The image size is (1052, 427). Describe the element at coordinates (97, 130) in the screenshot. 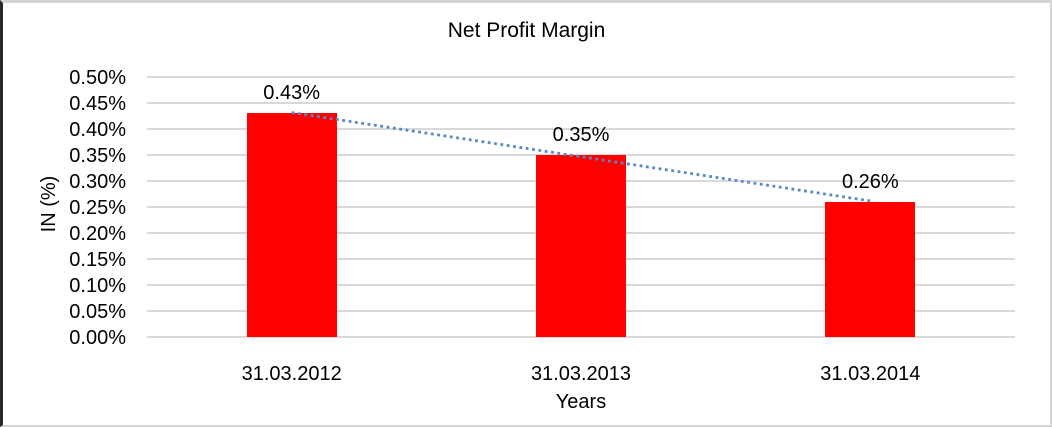

I see `y-tick-label: 0.40%` at that location.